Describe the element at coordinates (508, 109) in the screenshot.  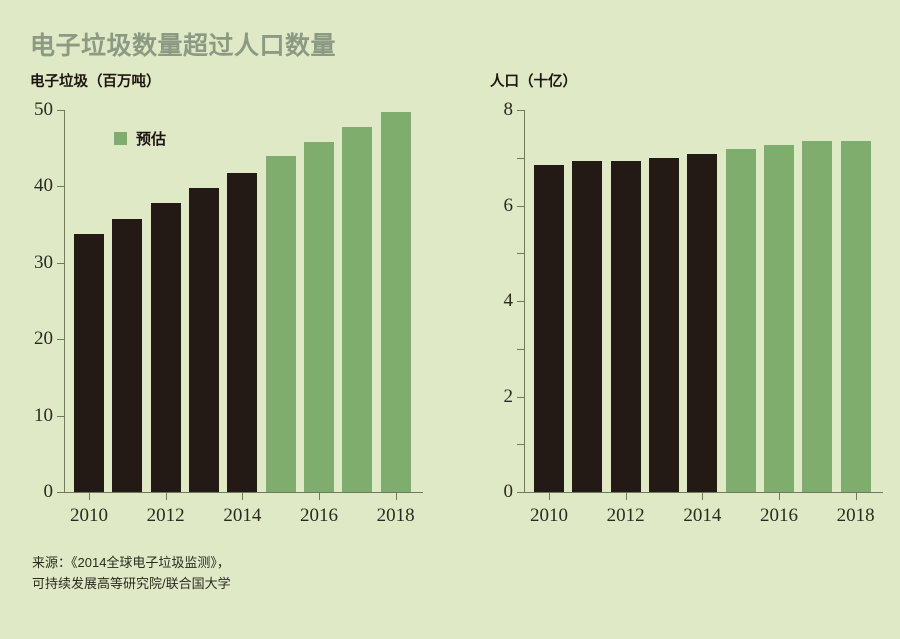
I see `y-axis-label: 8` at that location.